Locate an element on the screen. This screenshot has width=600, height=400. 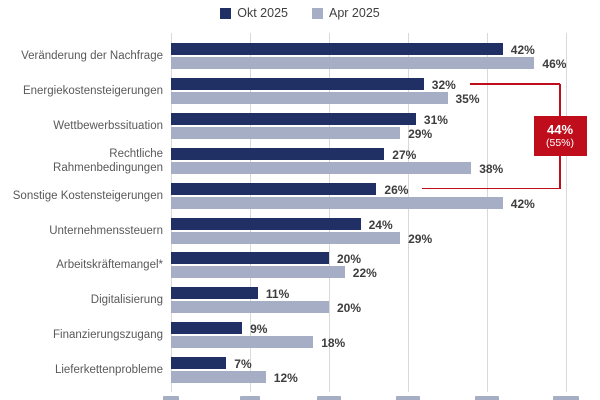
legend-item-okt-2025: Okt 2025 is located at coordinates (254, 13).